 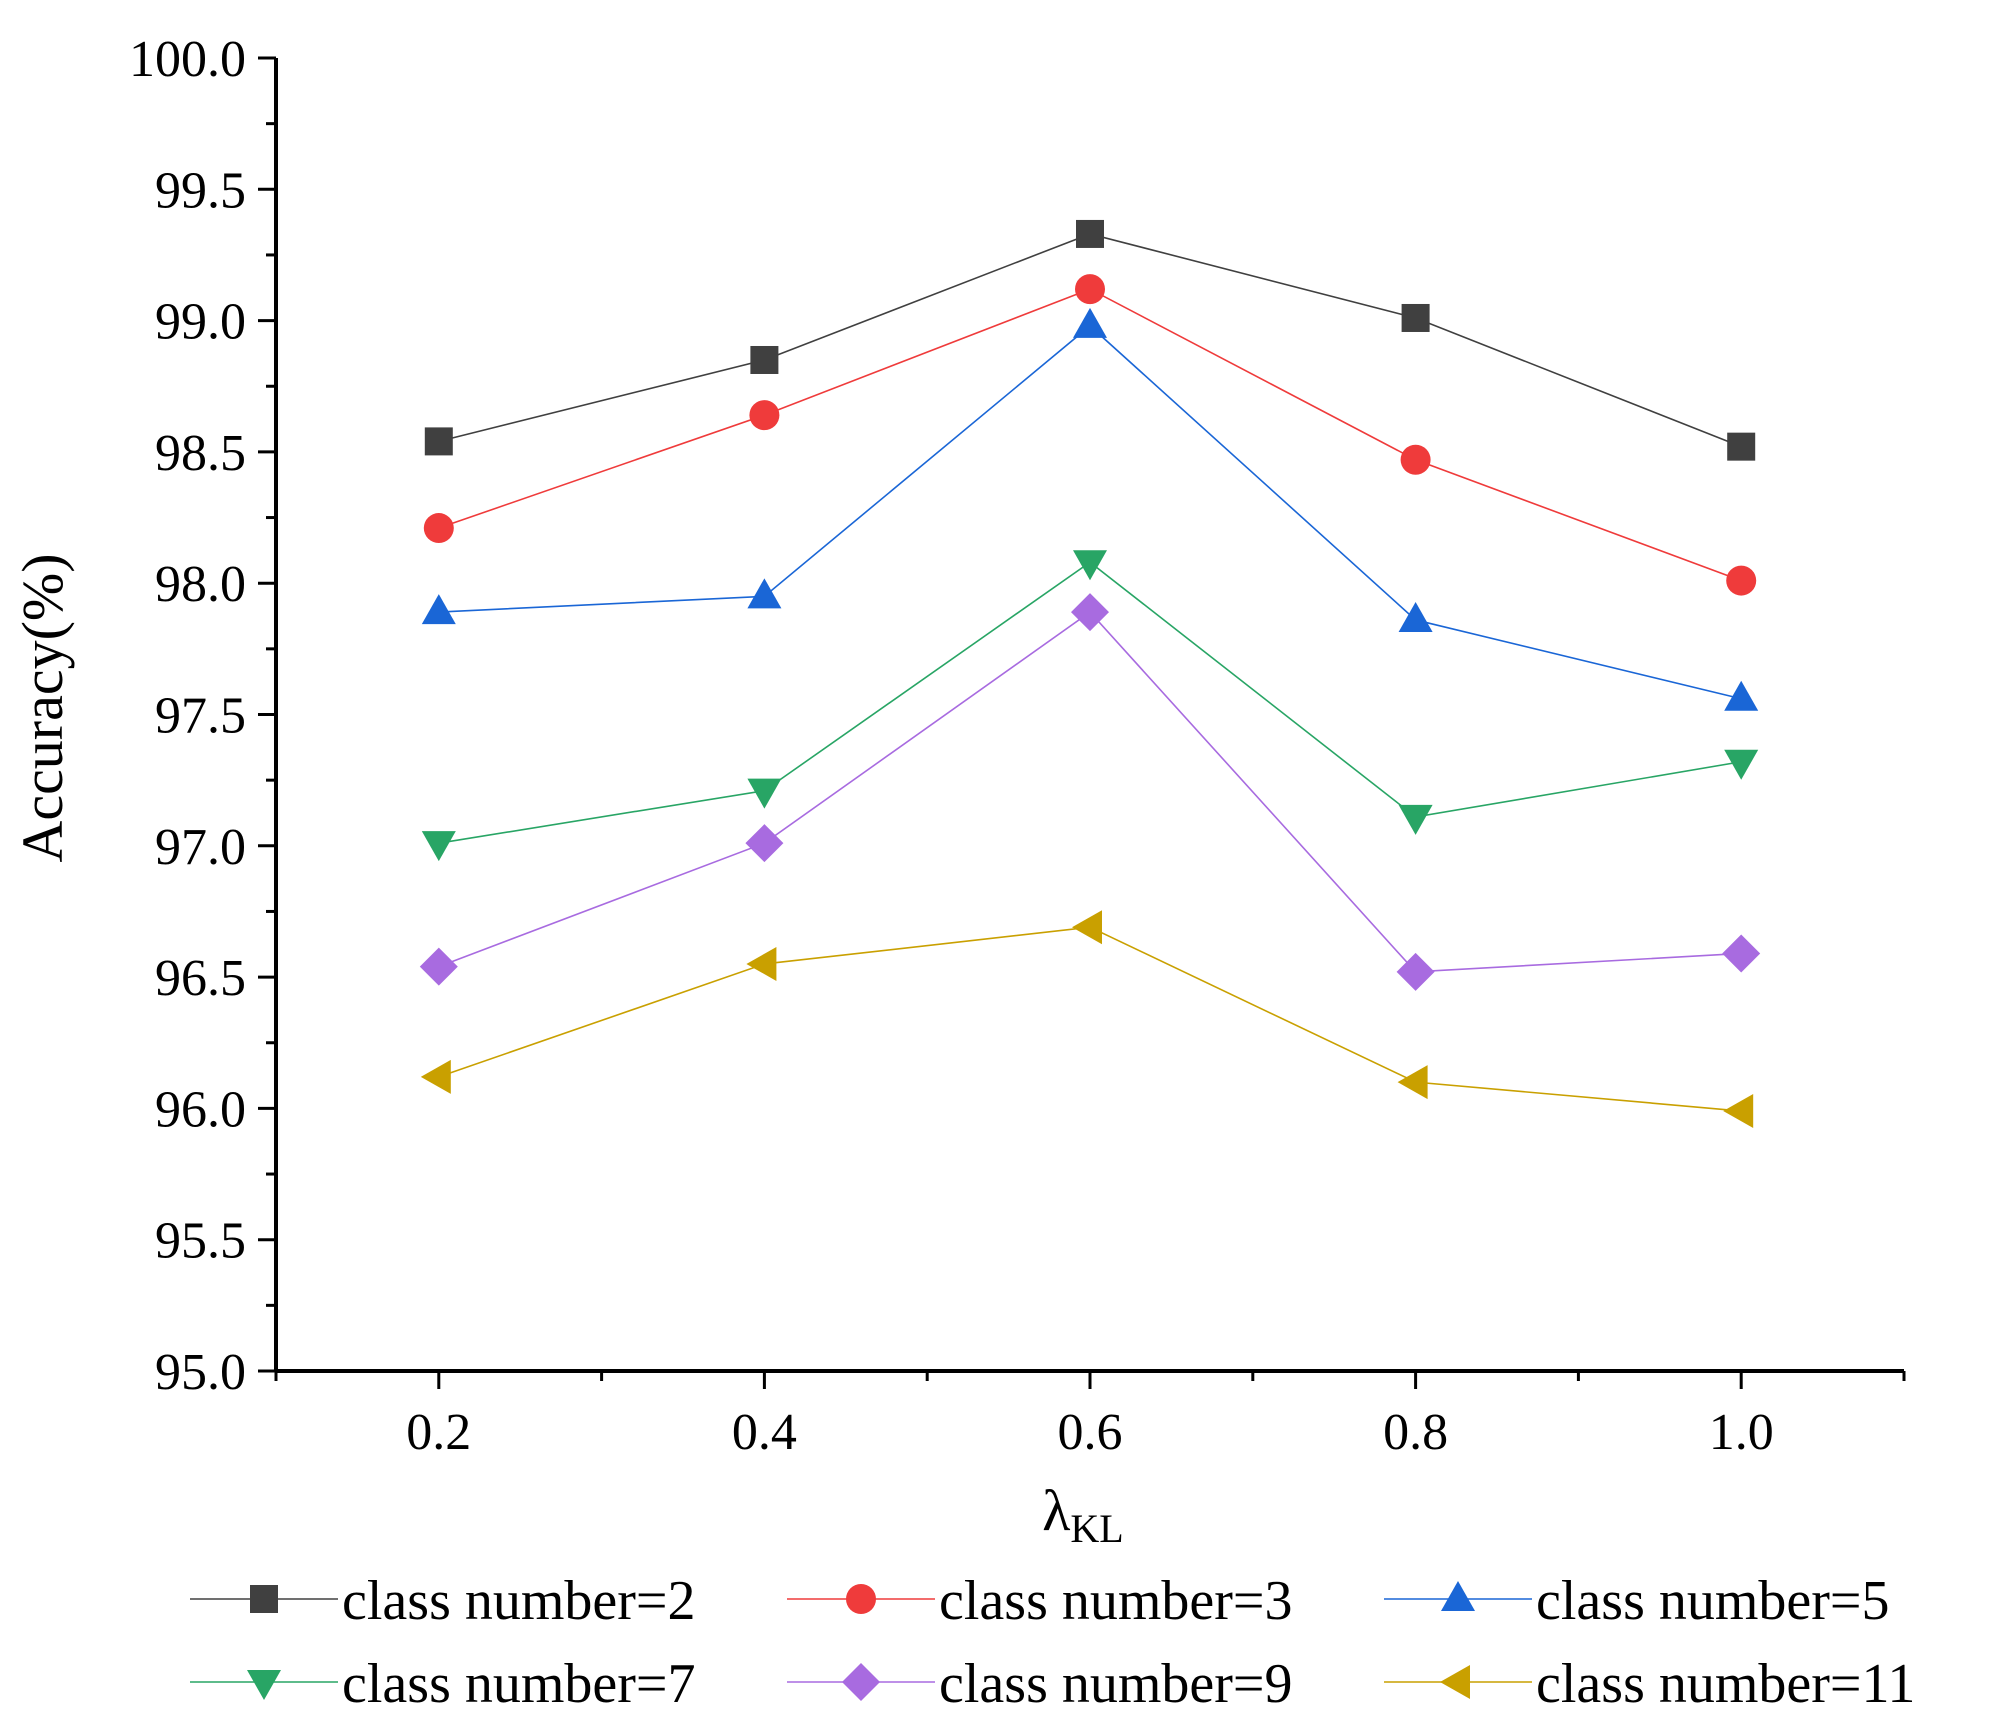 I want to click on x-tick-label: 0.2, so click(x=438, y=1432).